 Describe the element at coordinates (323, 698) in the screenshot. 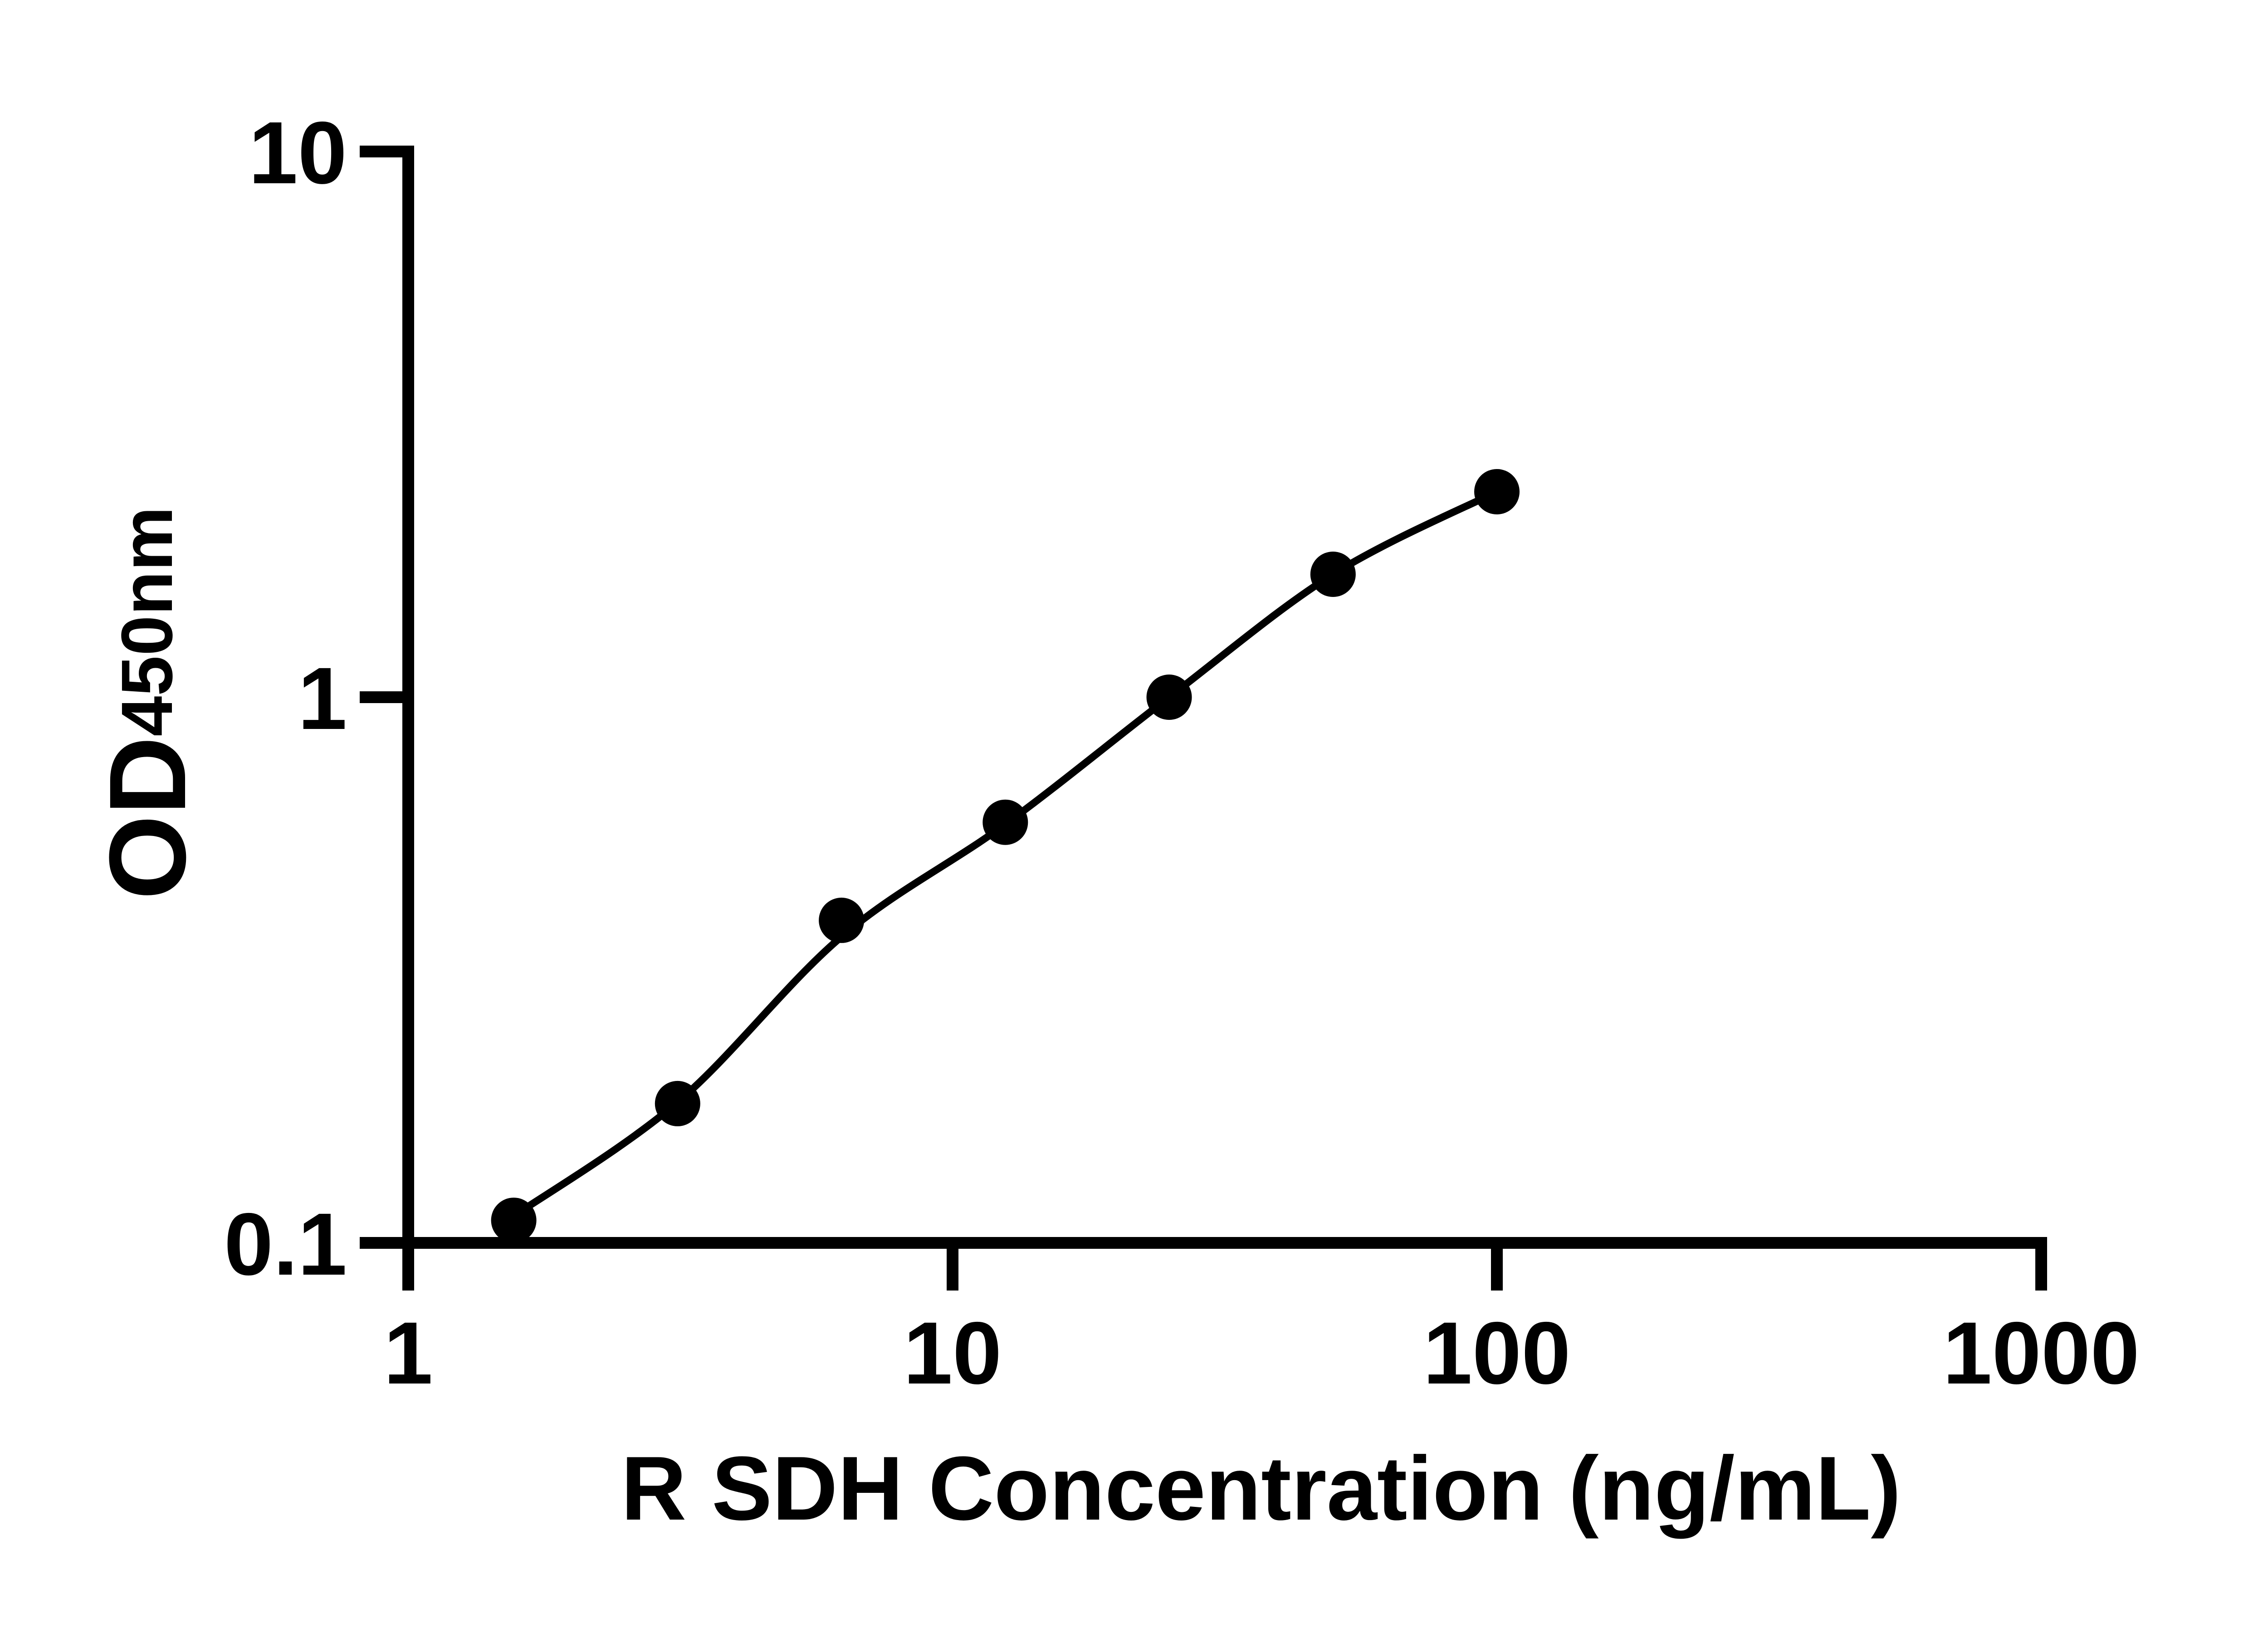

I see `y-tick-label: 1` at that location.